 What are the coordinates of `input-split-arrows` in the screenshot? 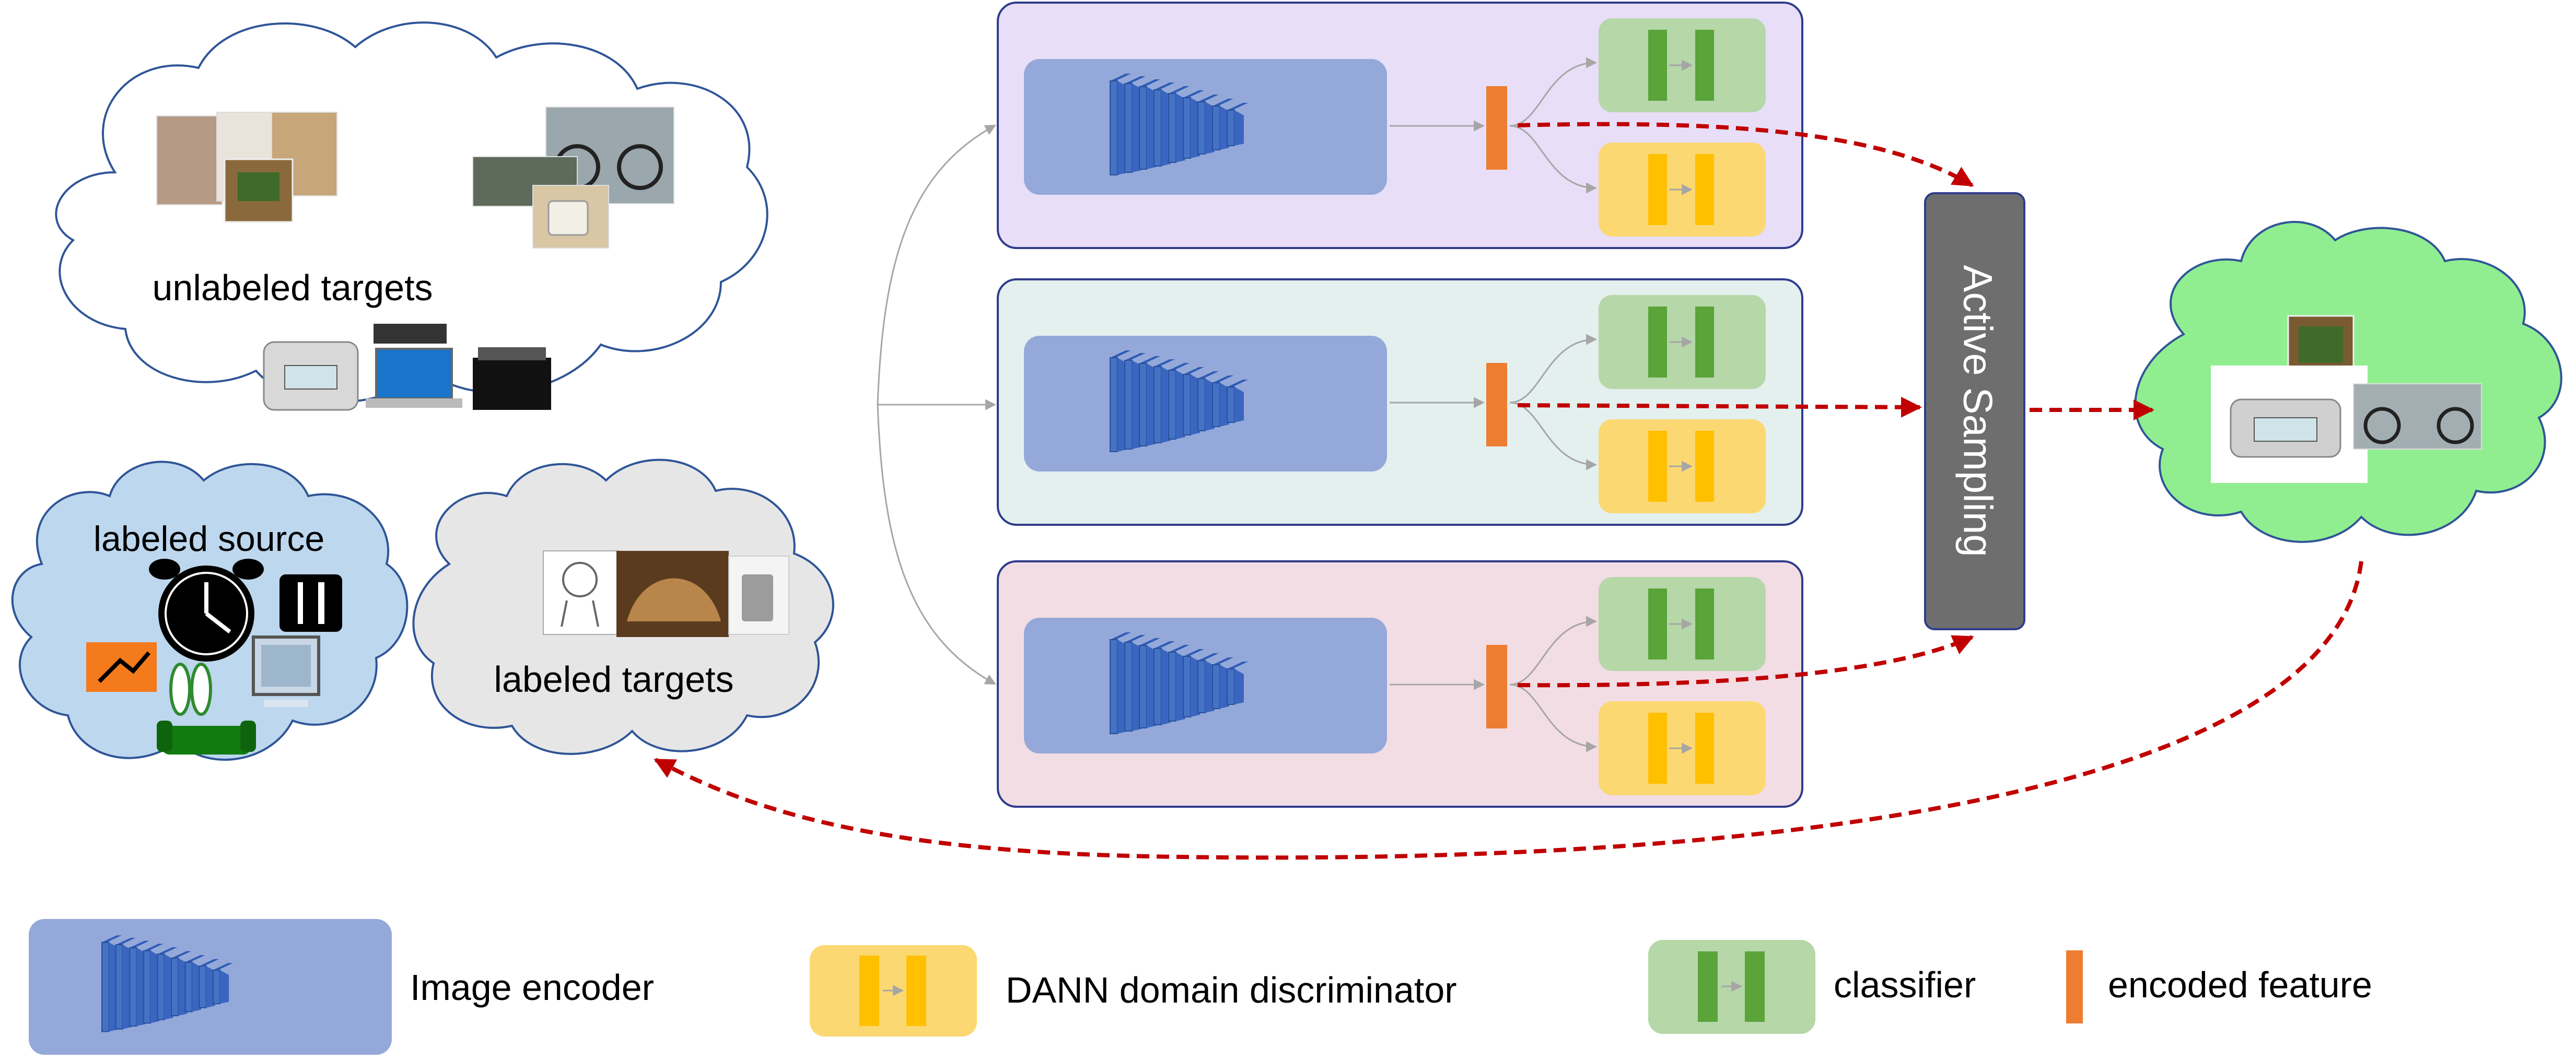 It's located at (937, 404).